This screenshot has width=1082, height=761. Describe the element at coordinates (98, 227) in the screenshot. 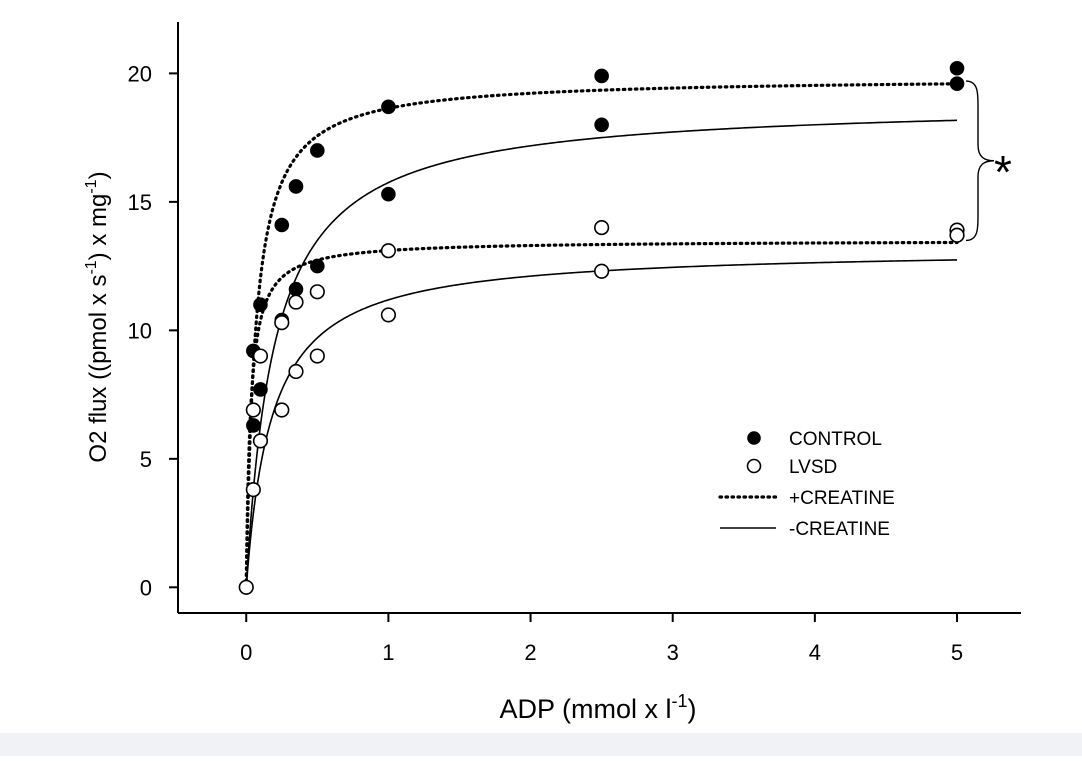

I see `y-axis-label-part: ) x mg` at that location.